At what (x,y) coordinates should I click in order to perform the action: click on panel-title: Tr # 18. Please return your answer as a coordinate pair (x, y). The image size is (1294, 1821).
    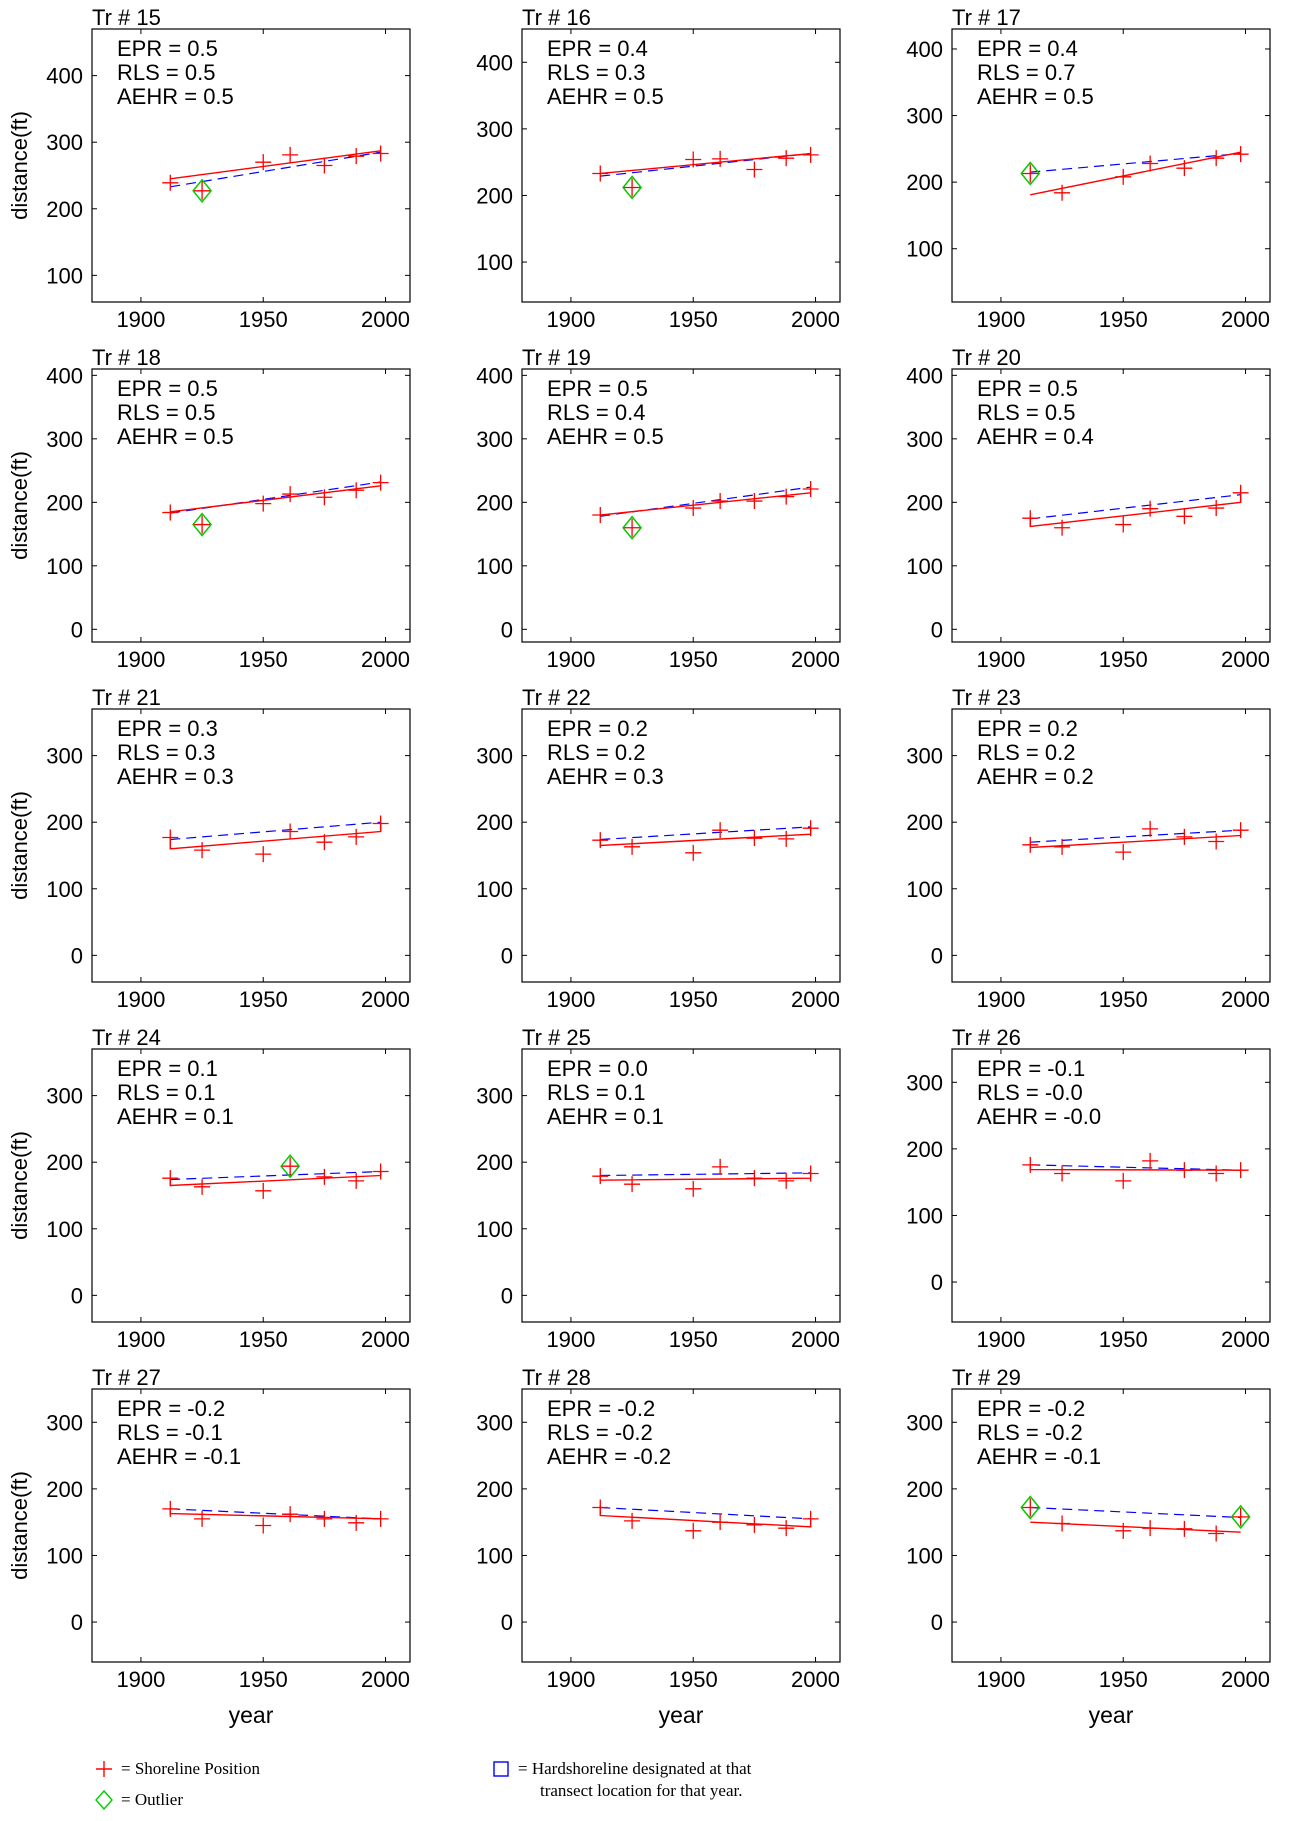
    Looking at the image, I should click on (126, 357).